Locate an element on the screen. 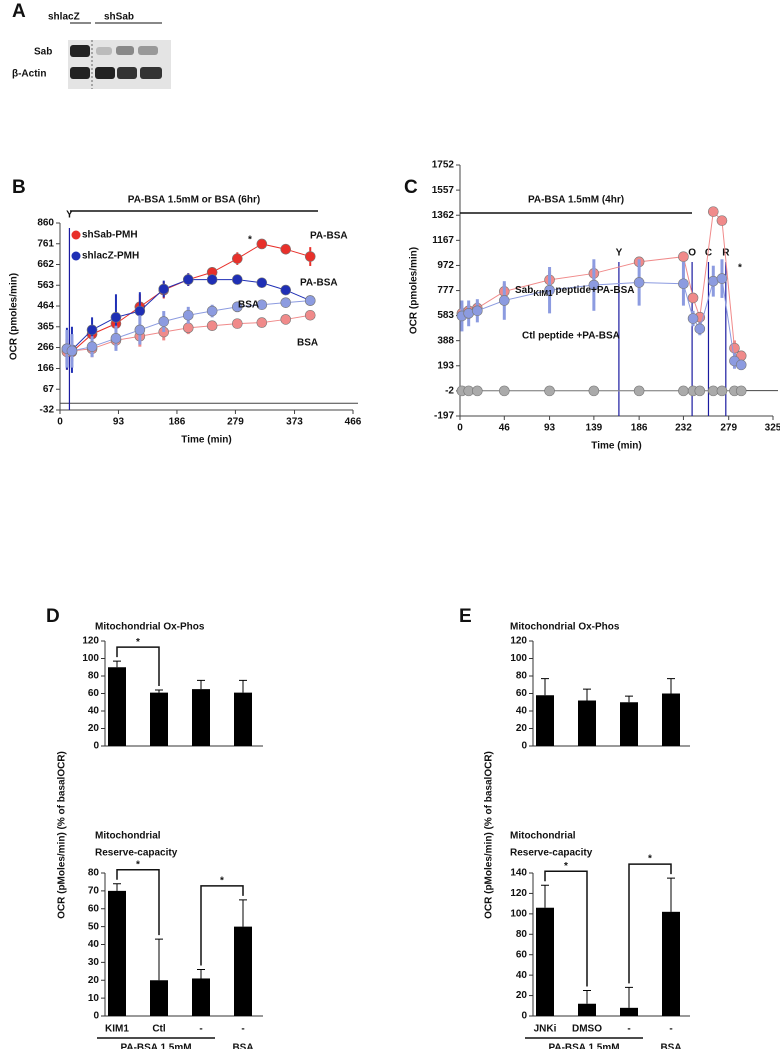  y-tick-label: 972 is located at coordinates (445, 265).